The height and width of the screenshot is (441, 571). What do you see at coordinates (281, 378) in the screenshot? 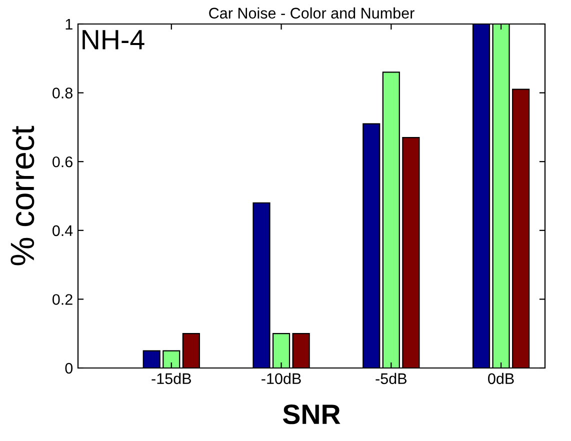
I see `x-tick-label: -10dB` at bounding box center [281, 378].